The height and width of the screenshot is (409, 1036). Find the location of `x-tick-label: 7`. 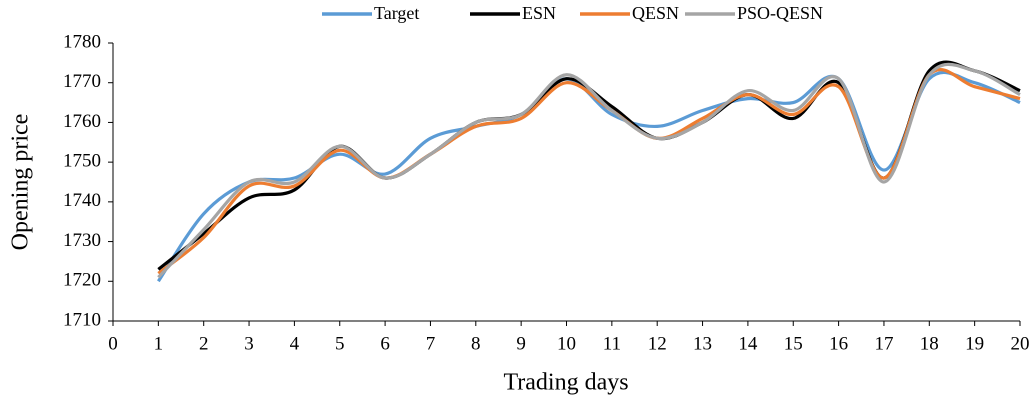

x-tick-label: 7 is located at coordinates (431, 343).